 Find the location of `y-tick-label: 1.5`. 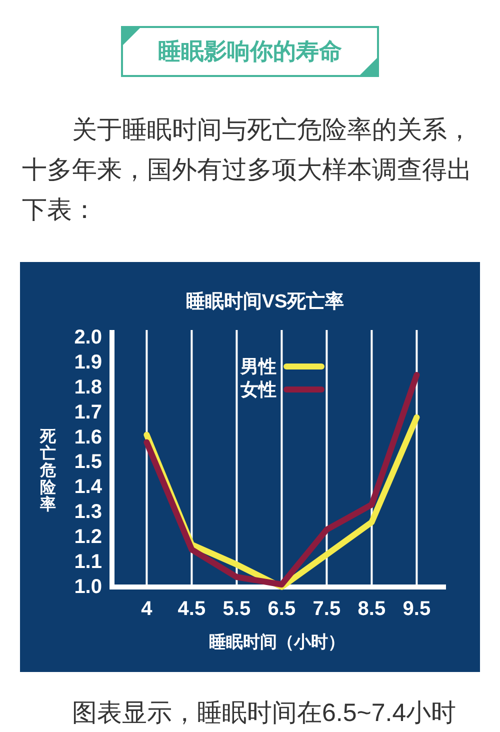

y-tick-label: 1.5 is located at coordinates (88, 462).